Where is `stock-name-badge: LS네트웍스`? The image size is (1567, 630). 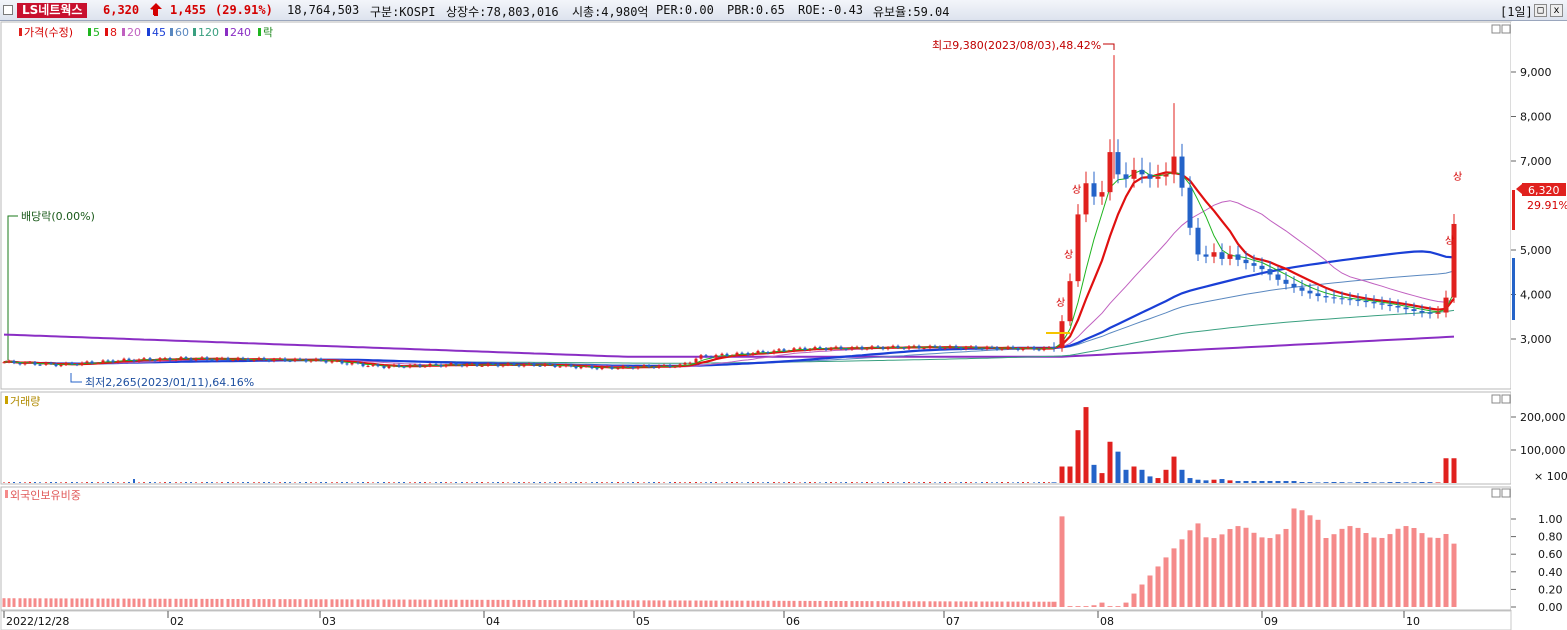 stock-name-badge: LS네트웍스 is located at coordinates (52, 10).